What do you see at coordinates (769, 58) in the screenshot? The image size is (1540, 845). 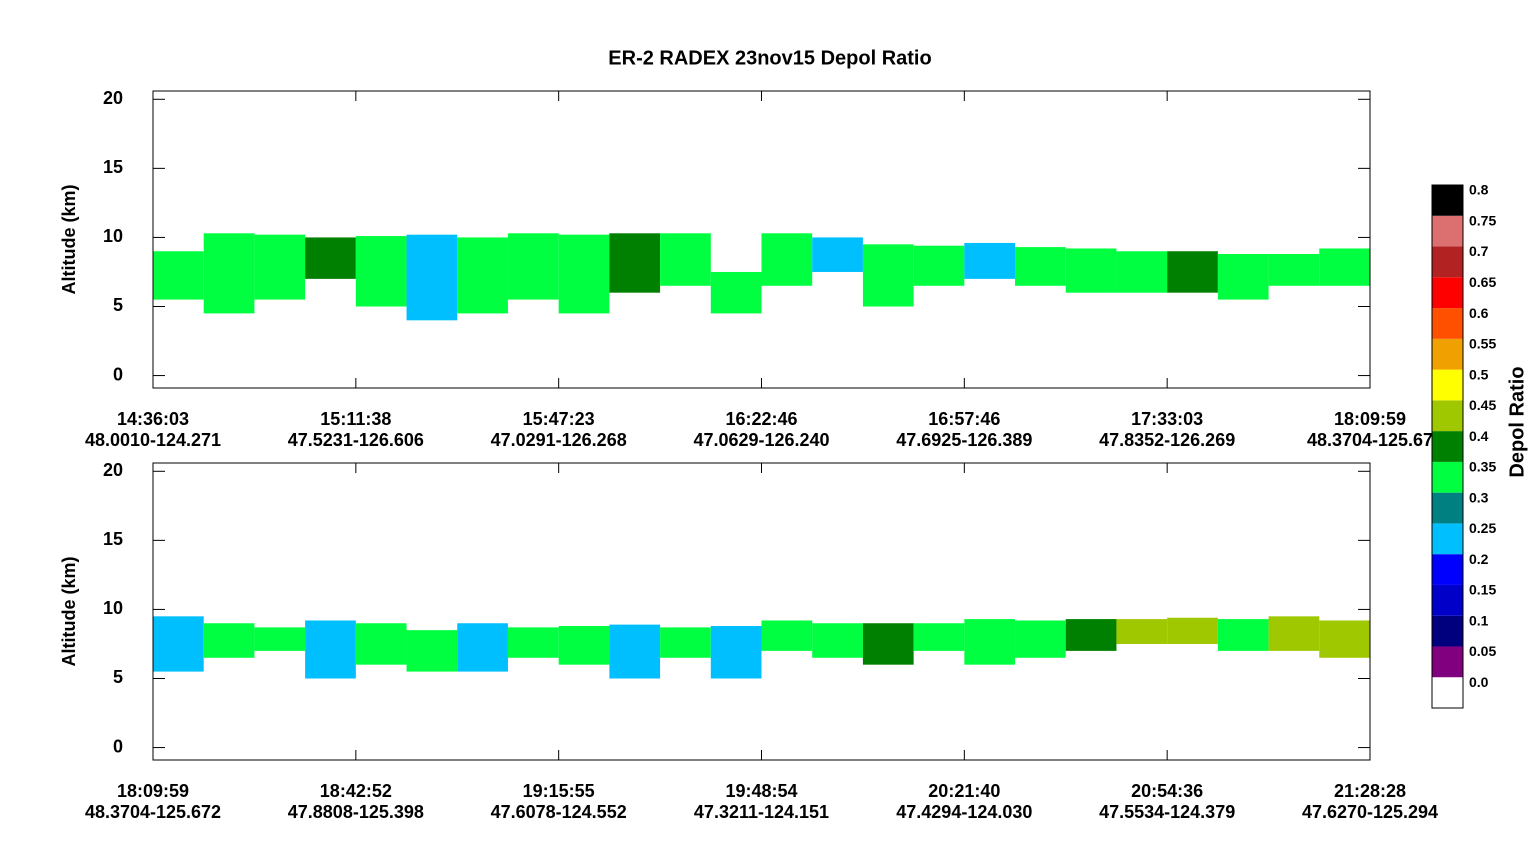 I see `chart-title: ER-2 RADEX 23nov15 Depol Ratio` at bounding box center [769, 58].